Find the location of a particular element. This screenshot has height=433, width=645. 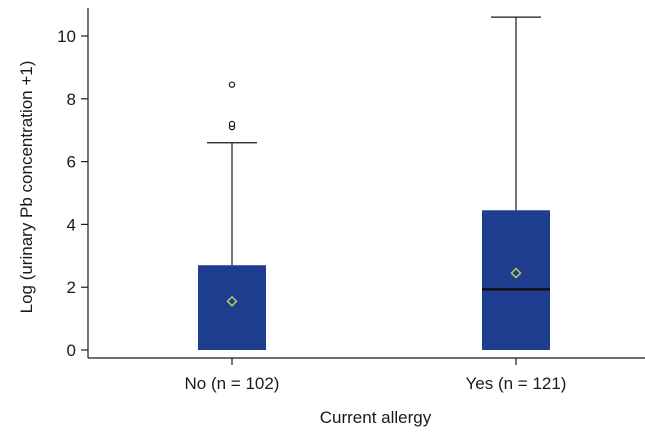

y-tick-label: 6 is located at coordinates (71, 162).